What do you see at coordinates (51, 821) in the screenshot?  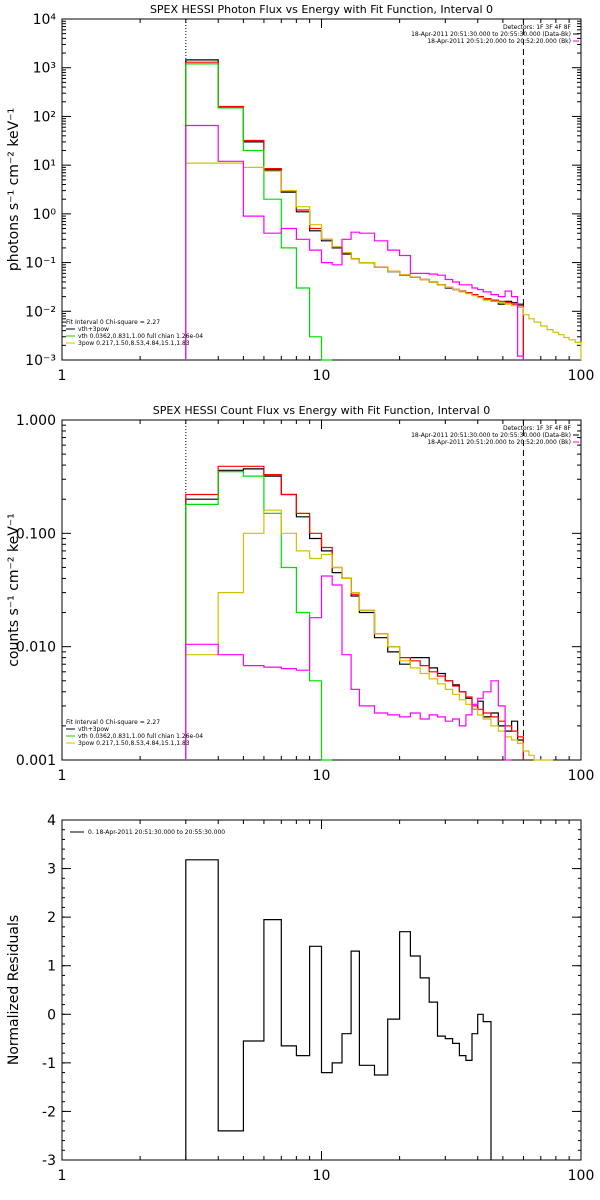 I see `y-tick-label: 4` at bounding box center [51, 821].